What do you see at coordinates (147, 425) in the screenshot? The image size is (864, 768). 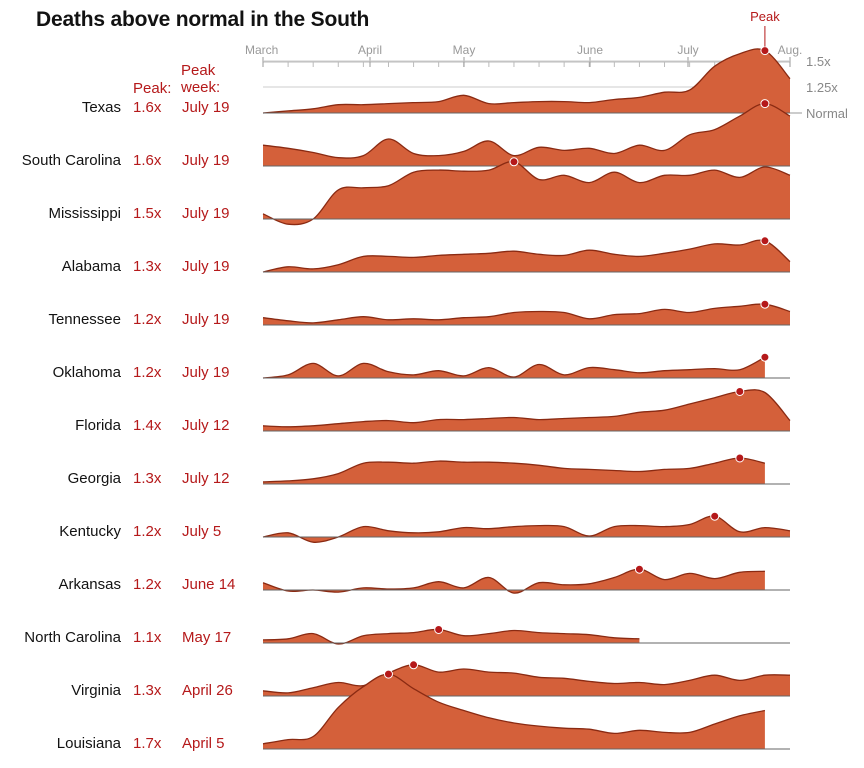 I see `peak-value-florida: 1.4x` at bounding box center [147, 425].